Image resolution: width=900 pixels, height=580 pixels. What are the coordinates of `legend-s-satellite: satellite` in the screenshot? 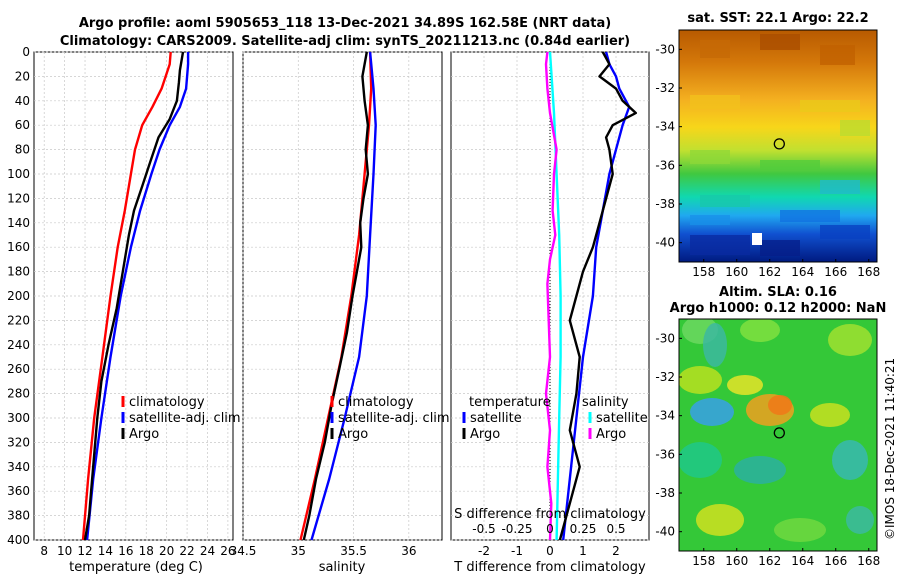 It's located at (622, 418).